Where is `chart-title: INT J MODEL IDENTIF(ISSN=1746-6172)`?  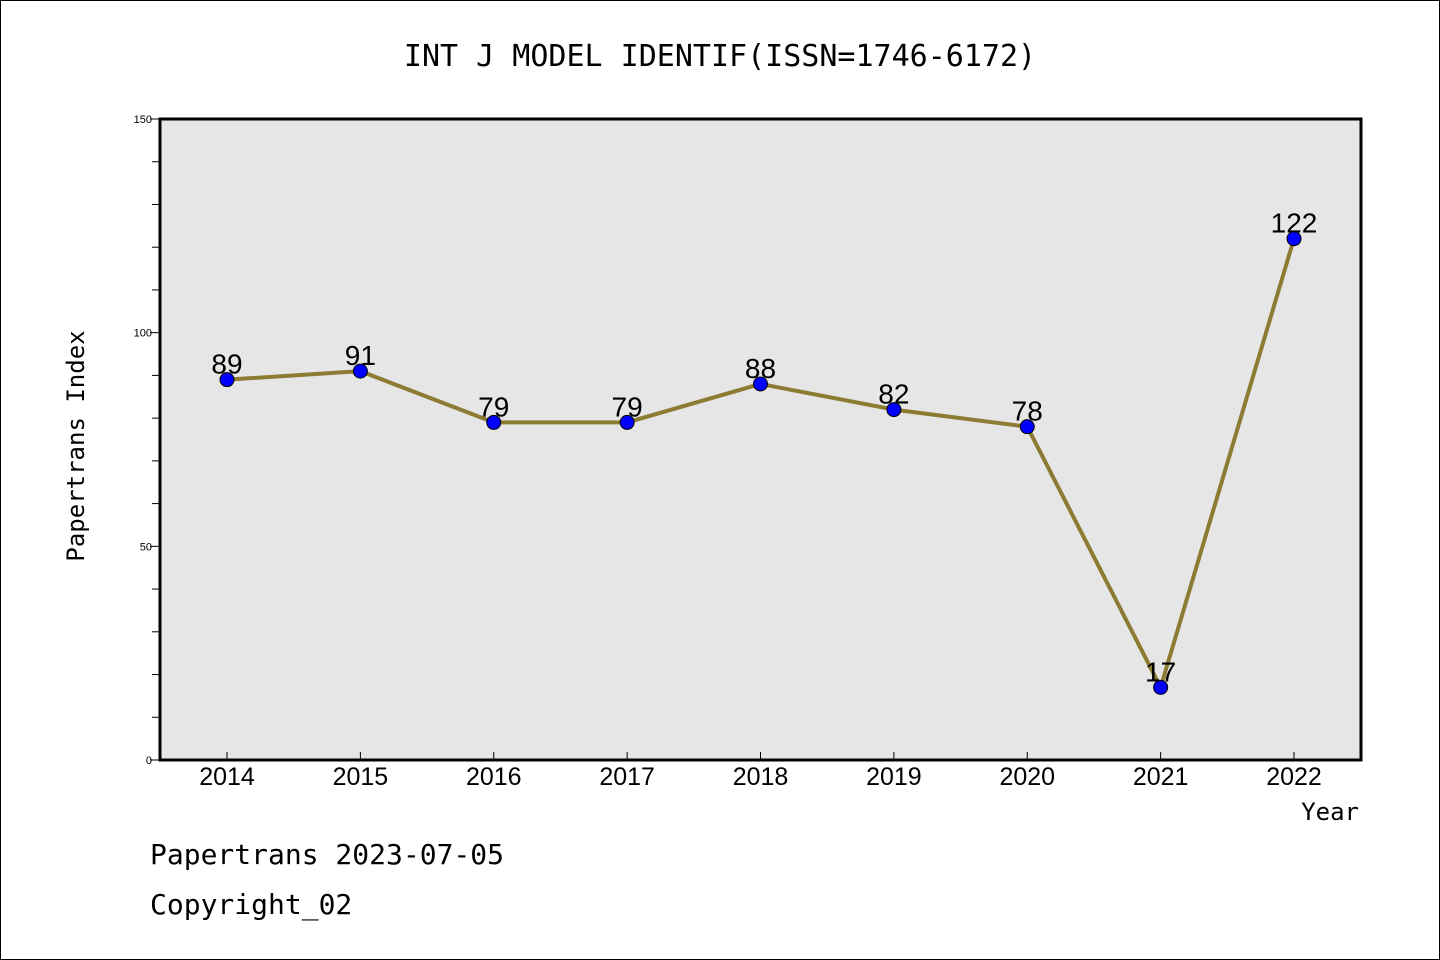 chart-title: INT J MODEL IDENTIF(ISSN=1746-6172) is located at coordinates (720, 56).